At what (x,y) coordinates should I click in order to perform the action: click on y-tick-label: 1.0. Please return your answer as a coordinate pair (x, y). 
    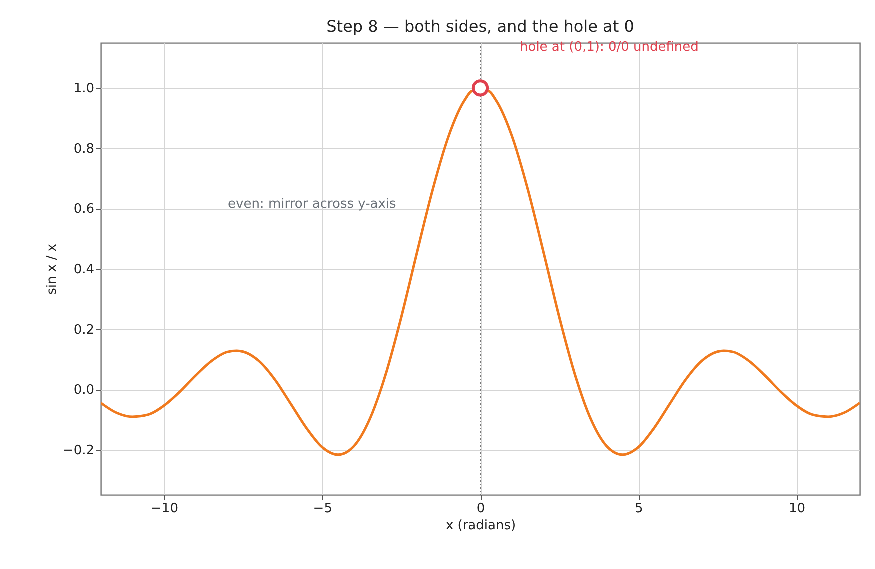
    Looking at the image, I should click on (84, 89).